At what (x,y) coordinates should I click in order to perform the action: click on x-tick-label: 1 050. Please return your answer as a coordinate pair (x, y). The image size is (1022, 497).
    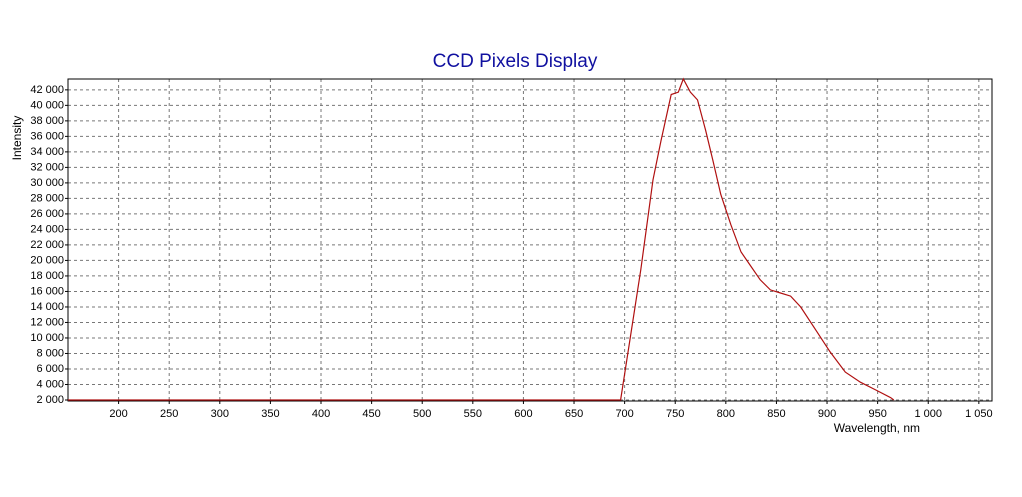
    Looking at the image, I should click on (979, 414).